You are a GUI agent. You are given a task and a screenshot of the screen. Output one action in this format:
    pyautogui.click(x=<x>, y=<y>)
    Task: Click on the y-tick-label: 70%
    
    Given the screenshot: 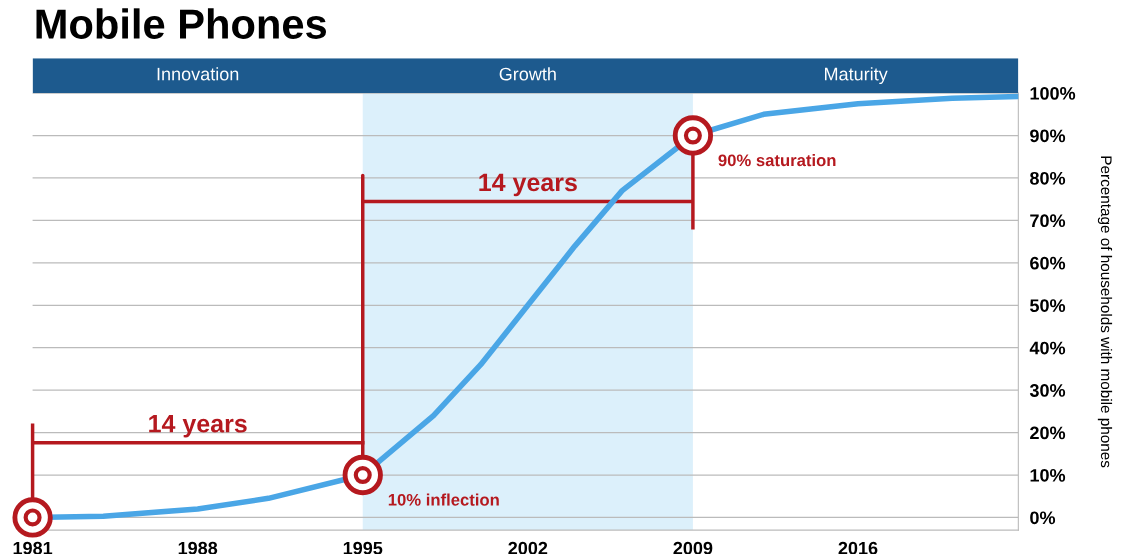 What is the action you would take?
    pyautogui.click(x=1048, y=221)
    